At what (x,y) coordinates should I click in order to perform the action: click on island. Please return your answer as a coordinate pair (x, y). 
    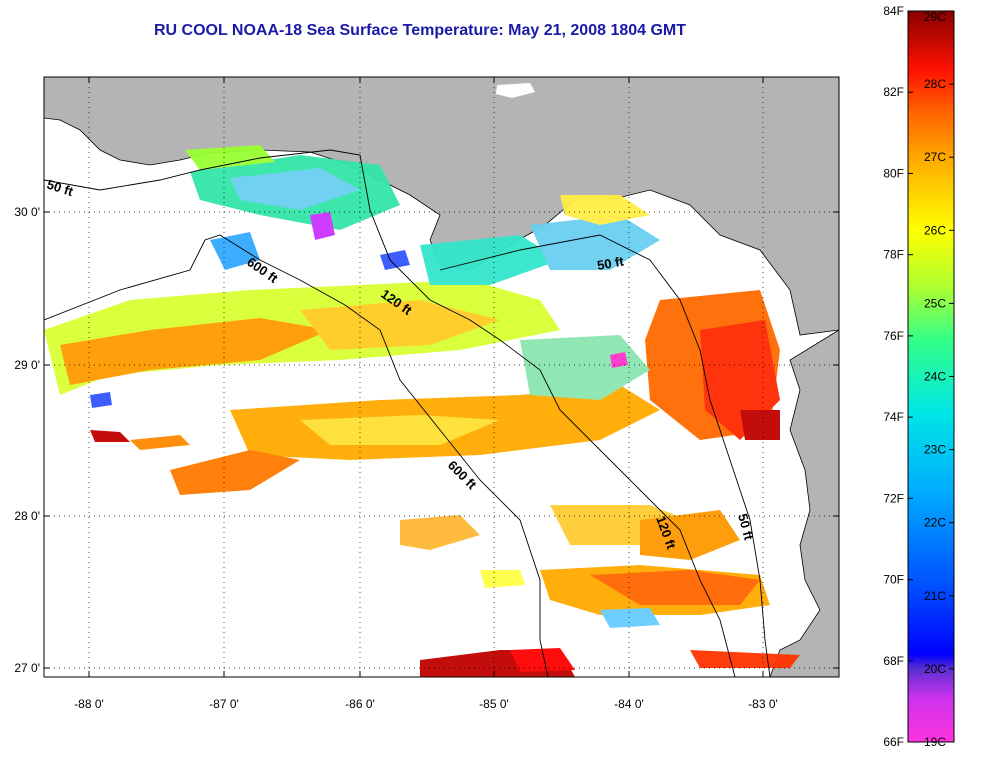
    Looking at the image, I should click on (515, 90).